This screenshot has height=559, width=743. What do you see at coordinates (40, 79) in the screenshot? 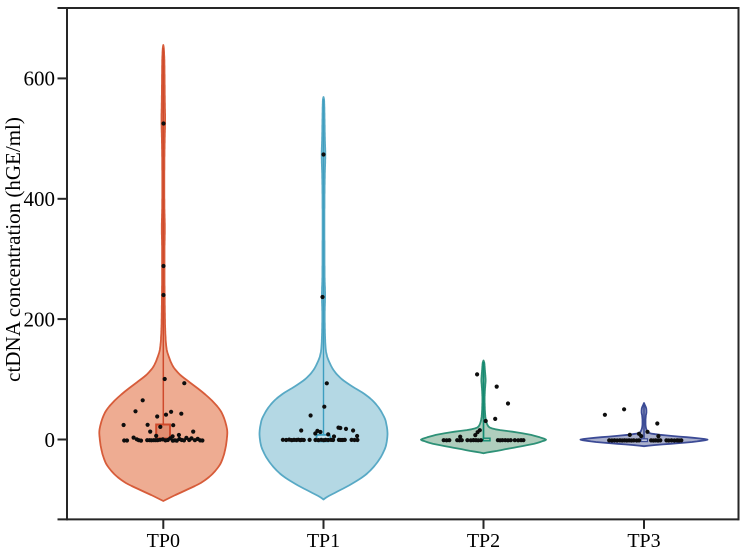
I see `svg-text: 600` at bounding box center [40, 79].